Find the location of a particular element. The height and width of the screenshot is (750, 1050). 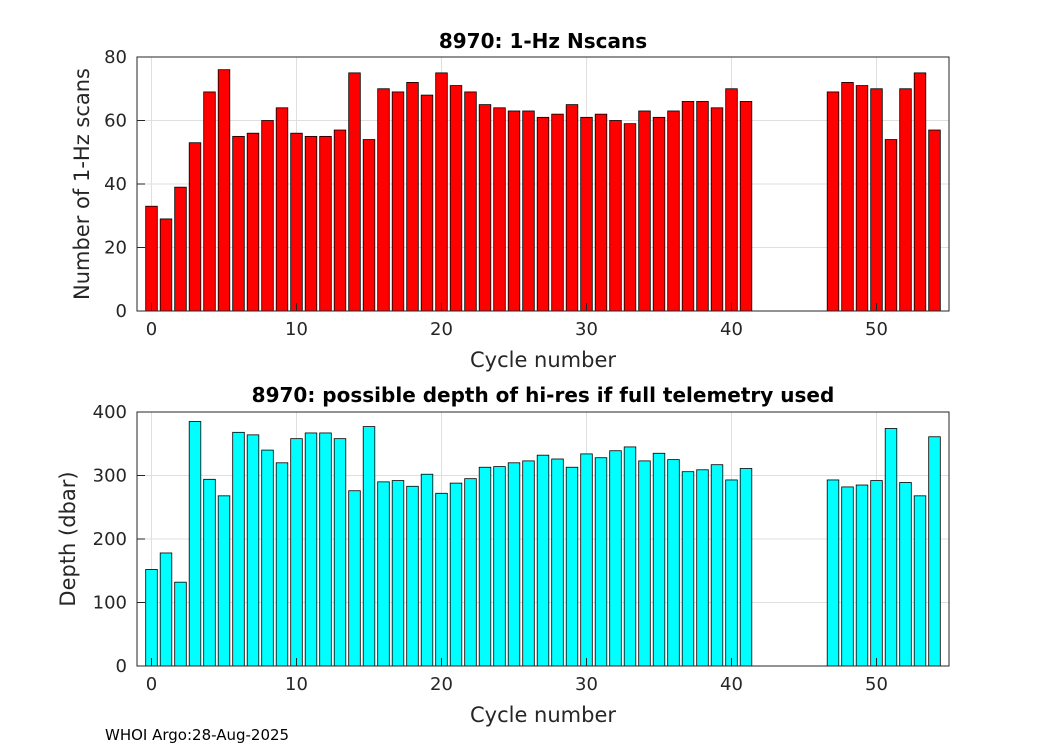

y-tick-label: 60 is located at coordinates (115, 121).